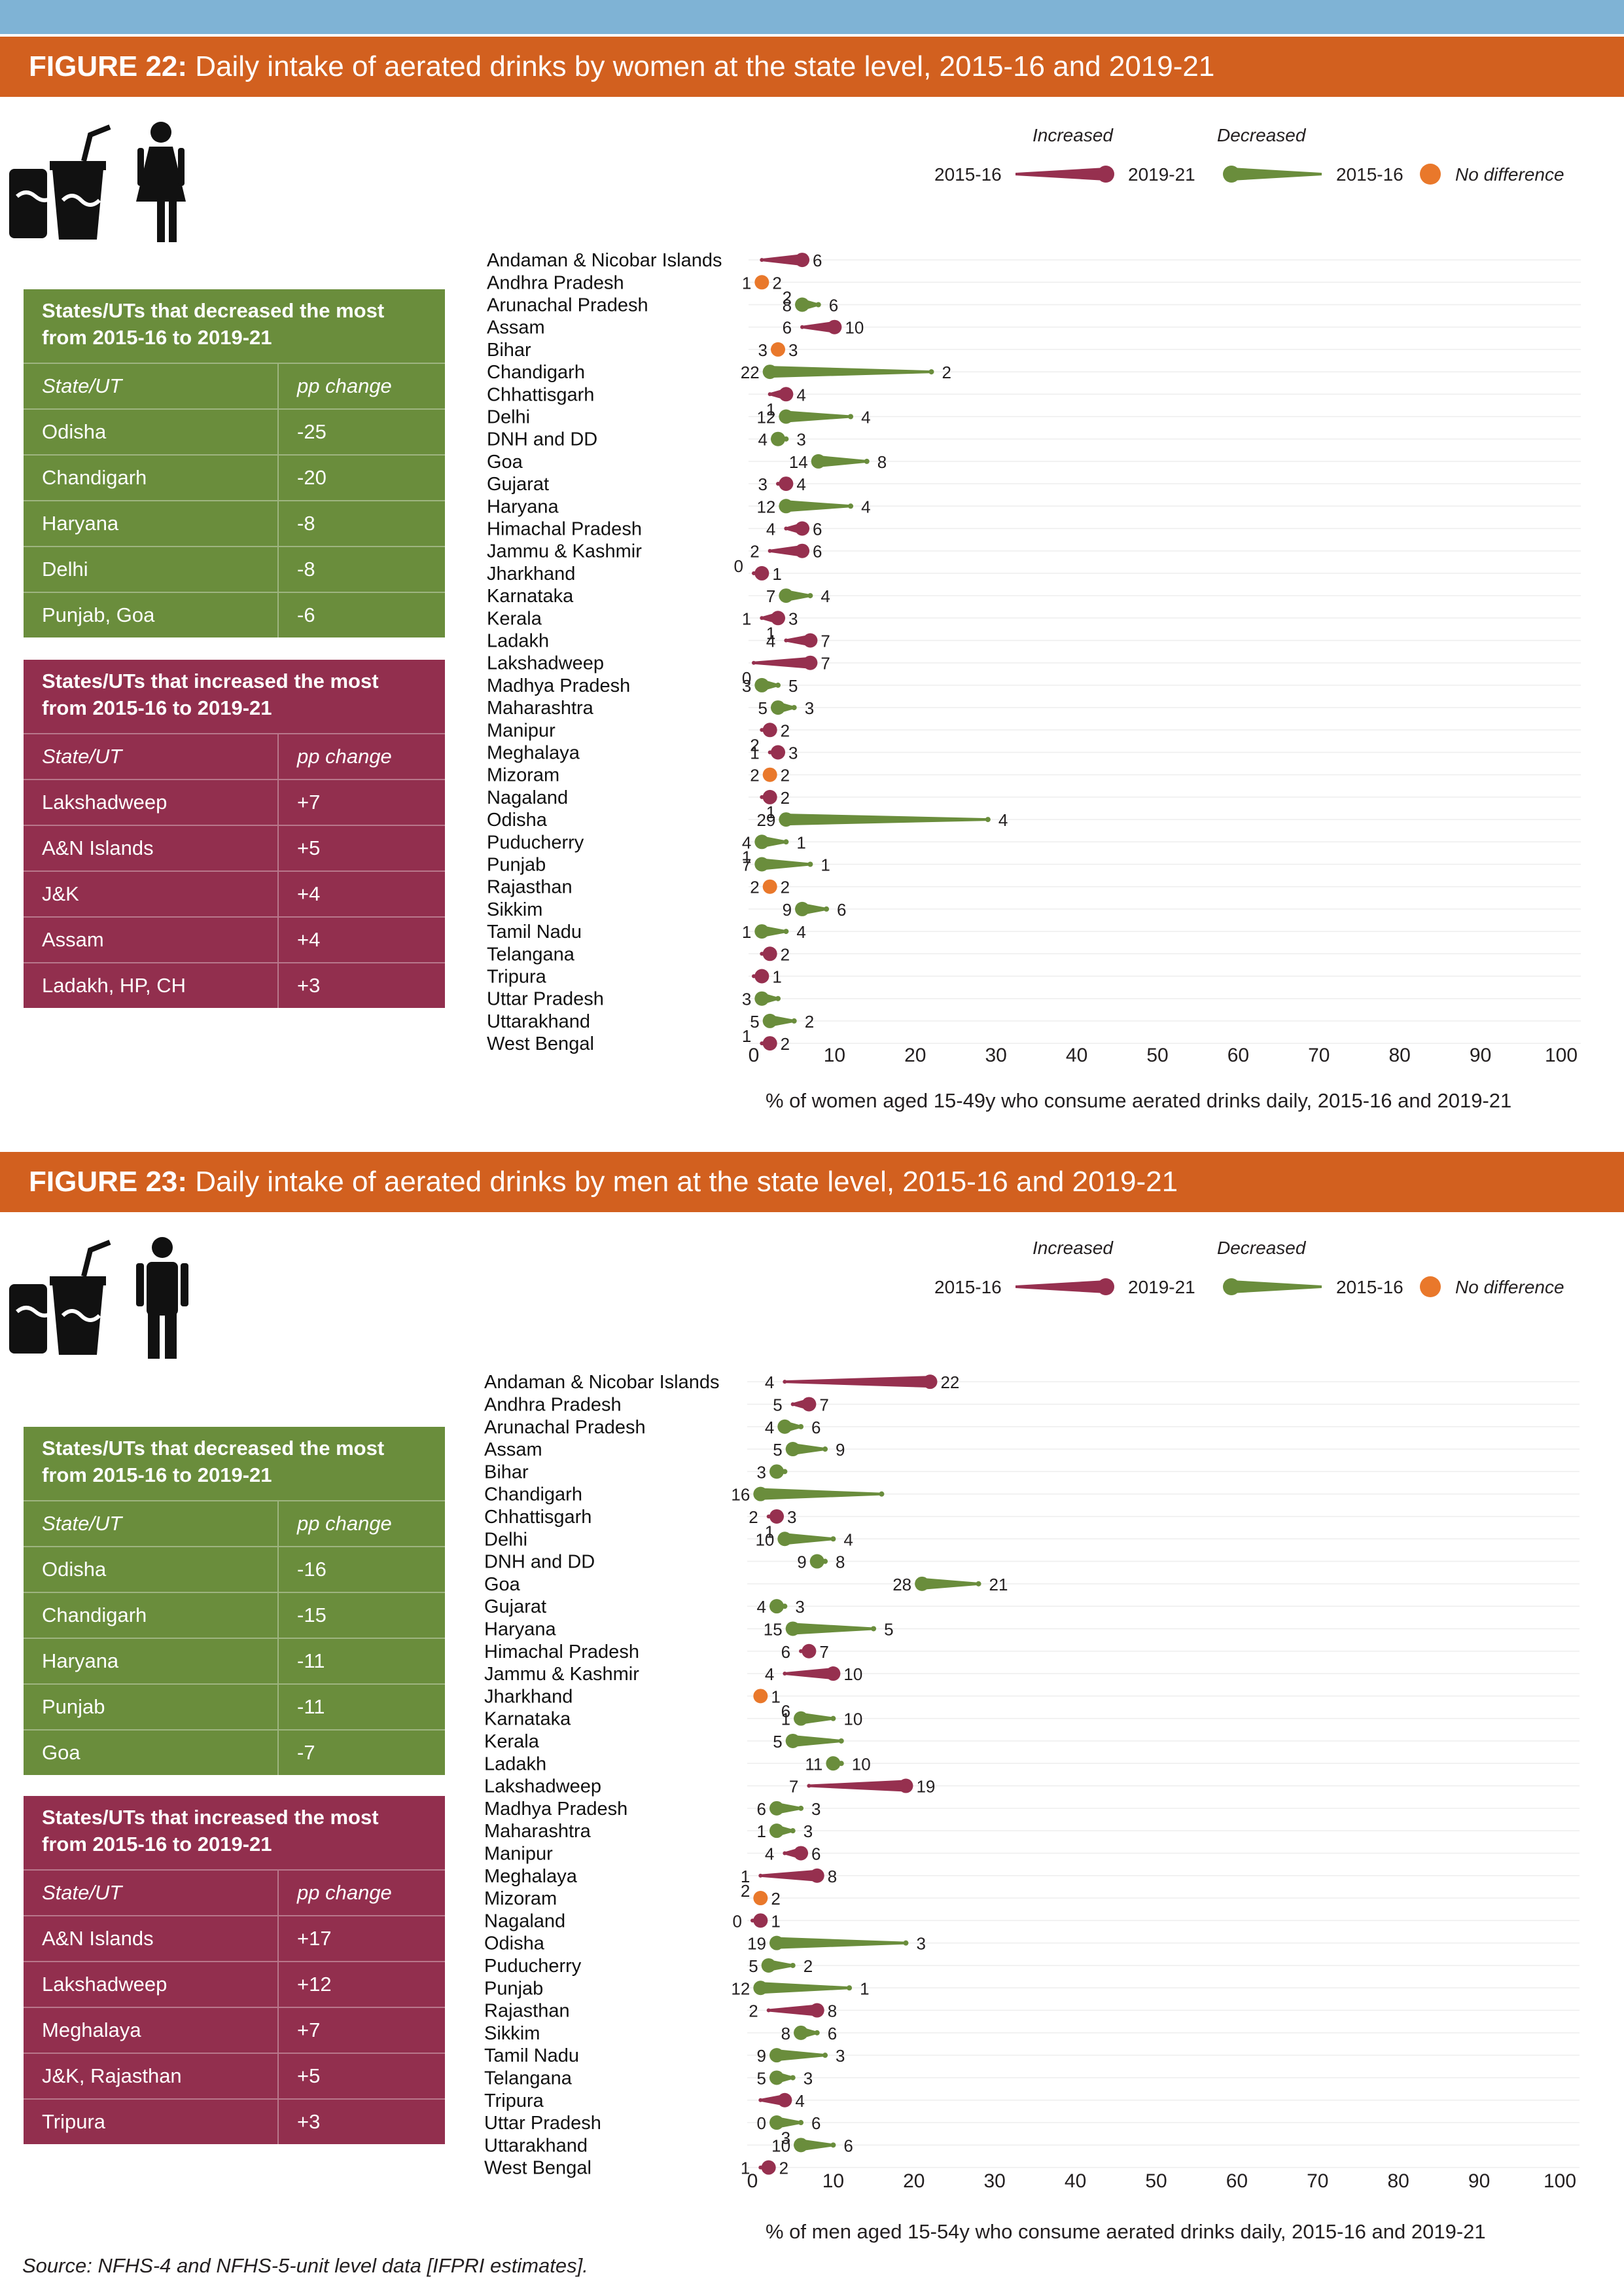 This screenshot has width=1624, height=2296. What do you see at coordinates (752, 2181) in the screenshot?
I see `x-tick-label: 0` at bounding box center [752, 2181].